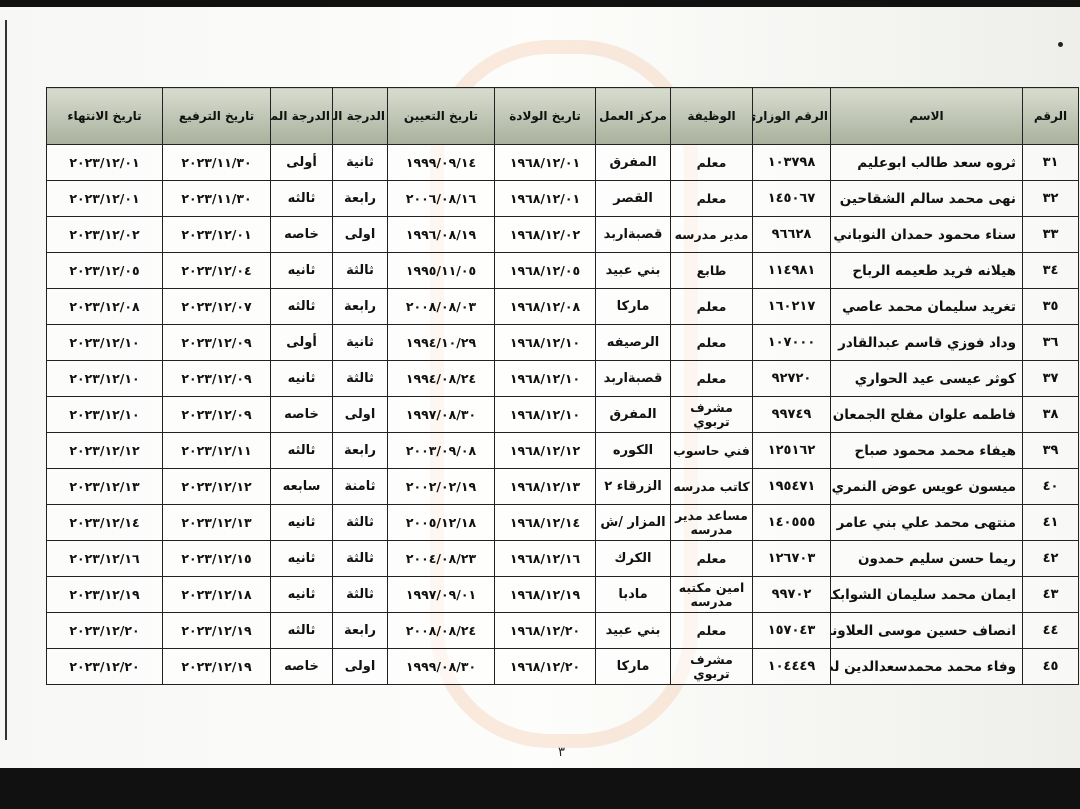 The width and height of the screenshot is (1080, 809). I want to click on cell-appointment-date: ٢٠٠٦/٠٨/١٦, so click(441, 198).